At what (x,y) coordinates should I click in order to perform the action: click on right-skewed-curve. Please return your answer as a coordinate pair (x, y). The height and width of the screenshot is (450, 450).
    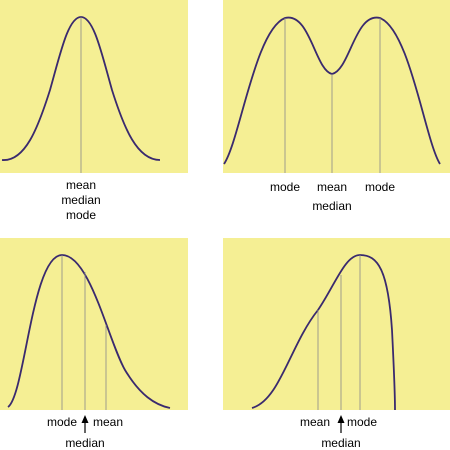
    Looking at the image, I should click on (89, 331).